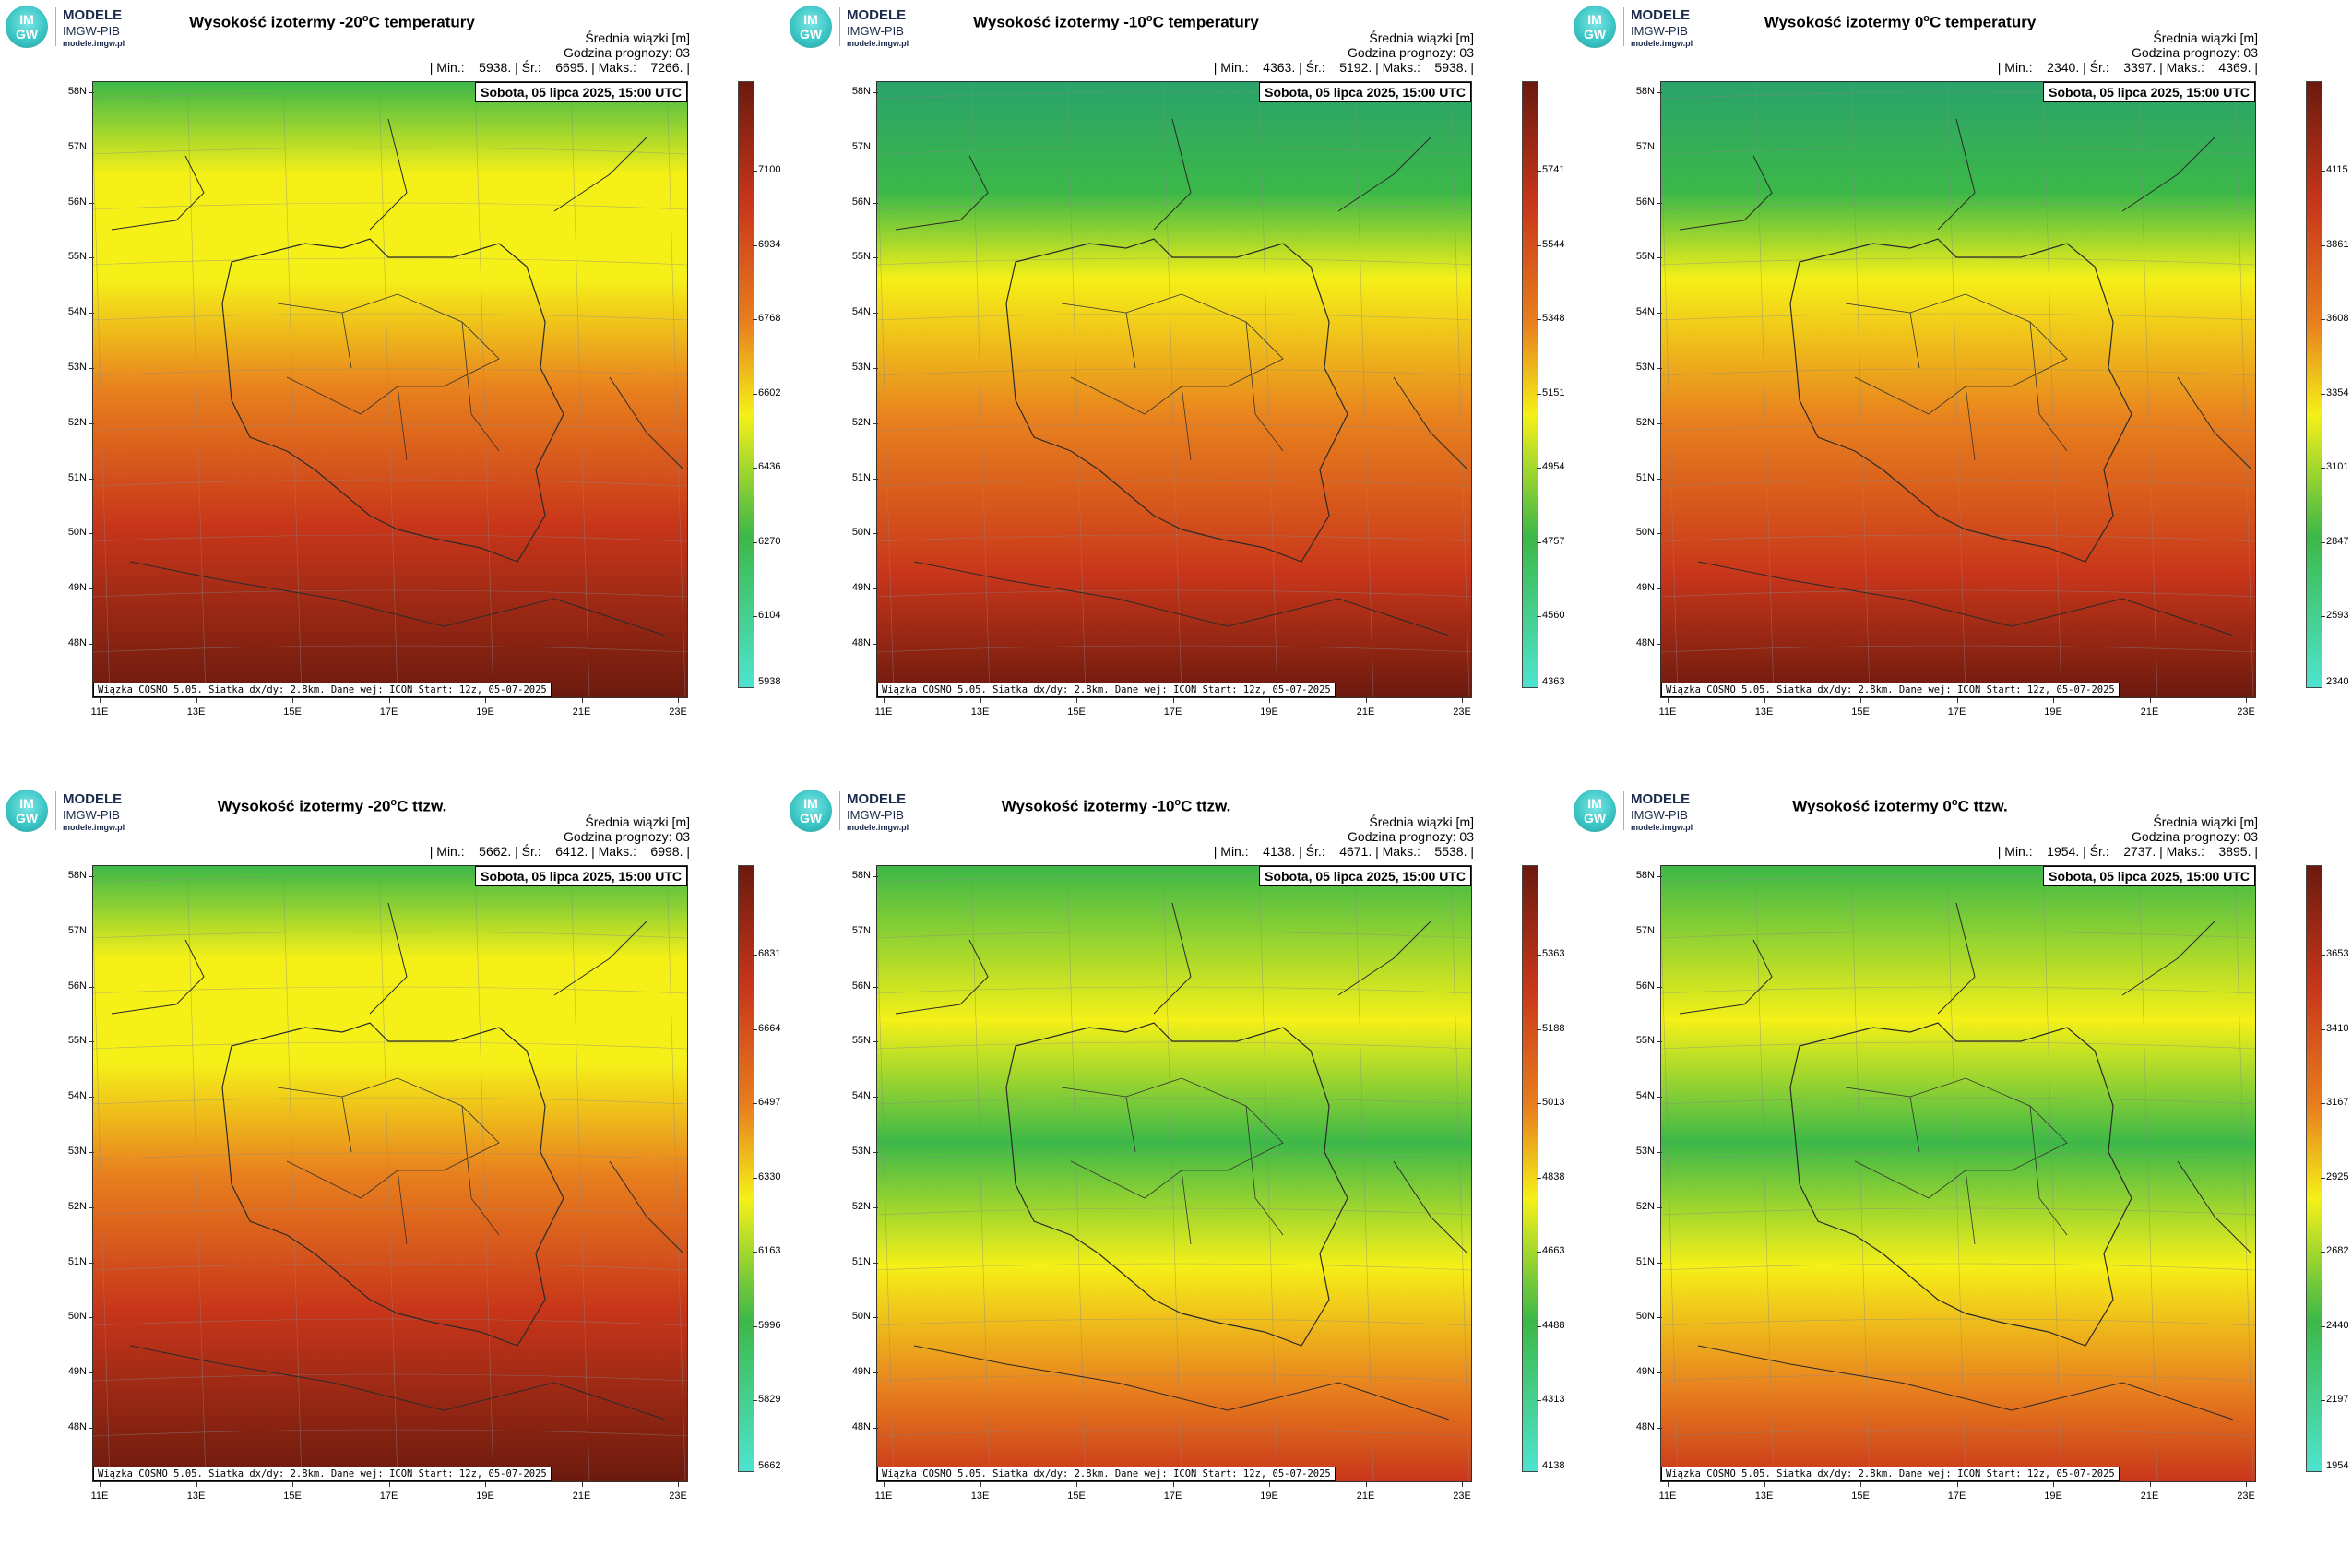  I want to click on colorbar-label: 5996, so click(769, 1325).